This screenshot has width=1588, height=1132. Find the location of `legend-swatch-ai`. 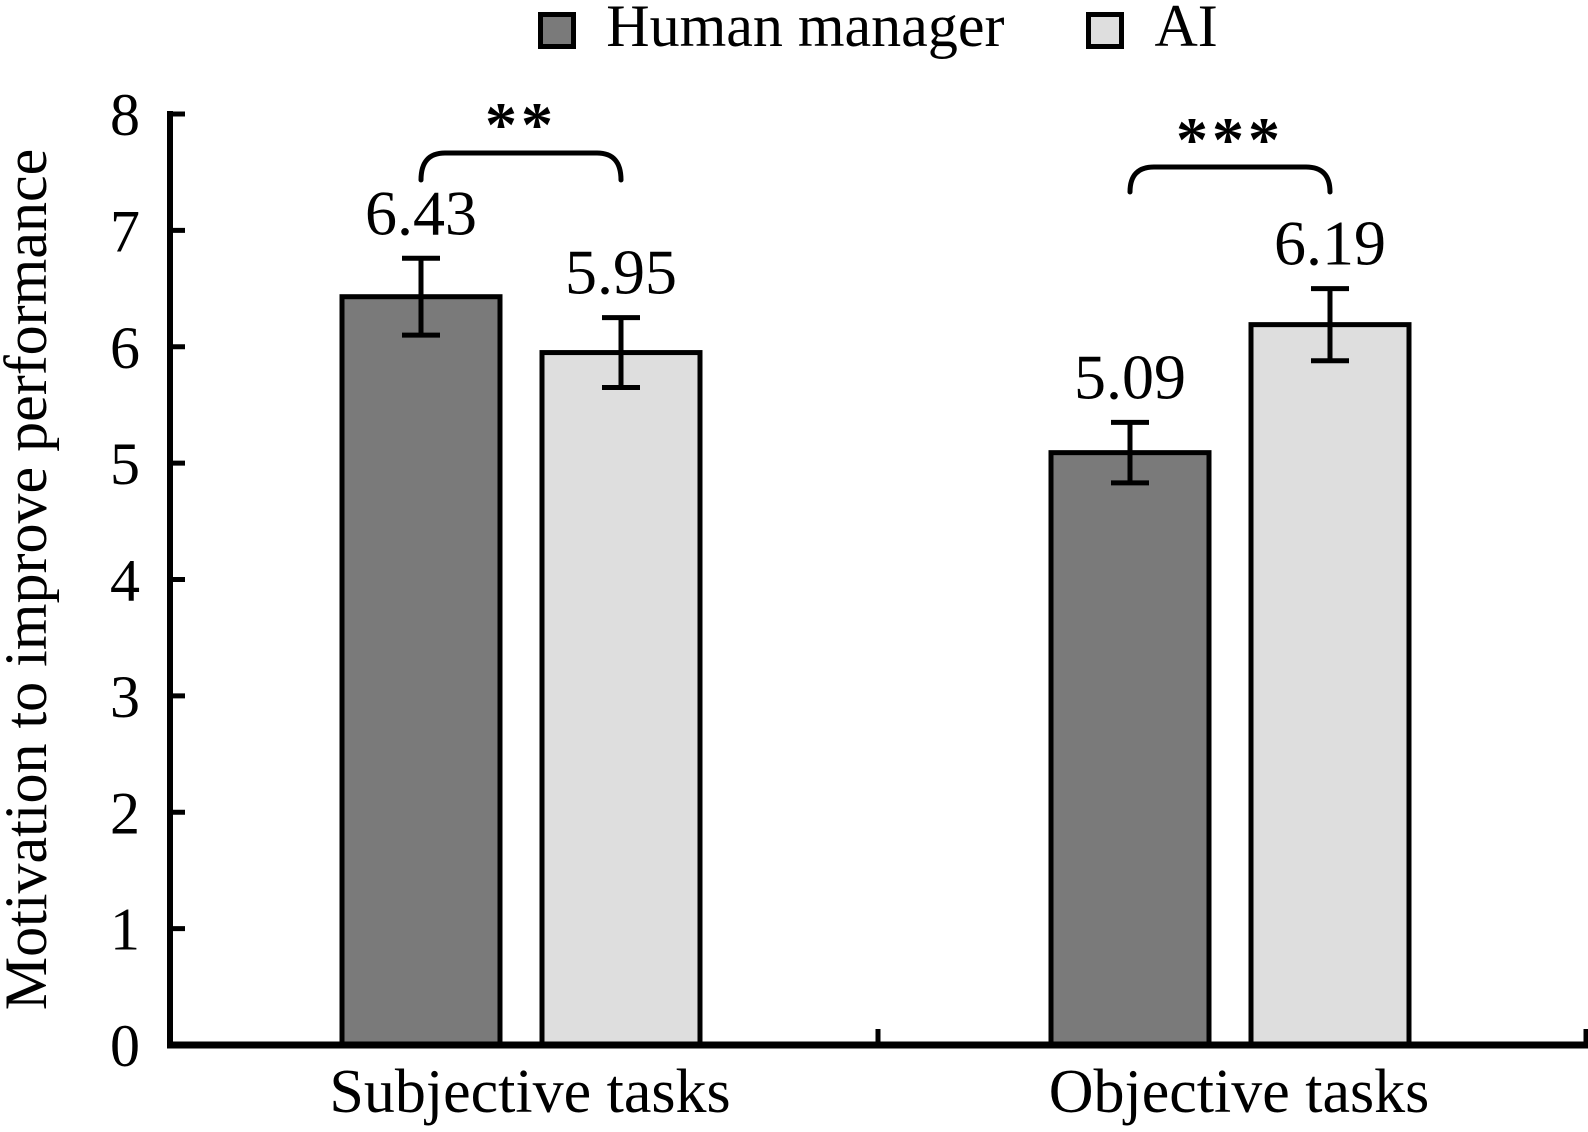

legend-swatch-ai is located at coordinates (1105, 30).